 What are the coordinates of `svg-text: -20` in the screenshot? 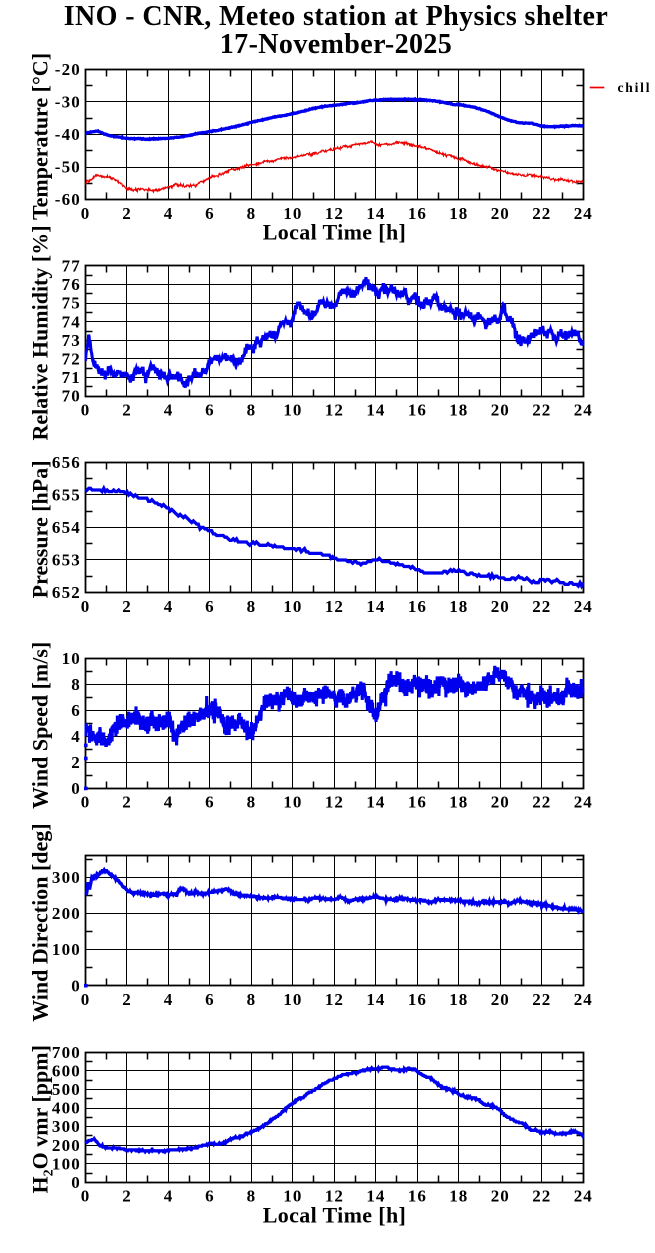 It's located at (68, 69).